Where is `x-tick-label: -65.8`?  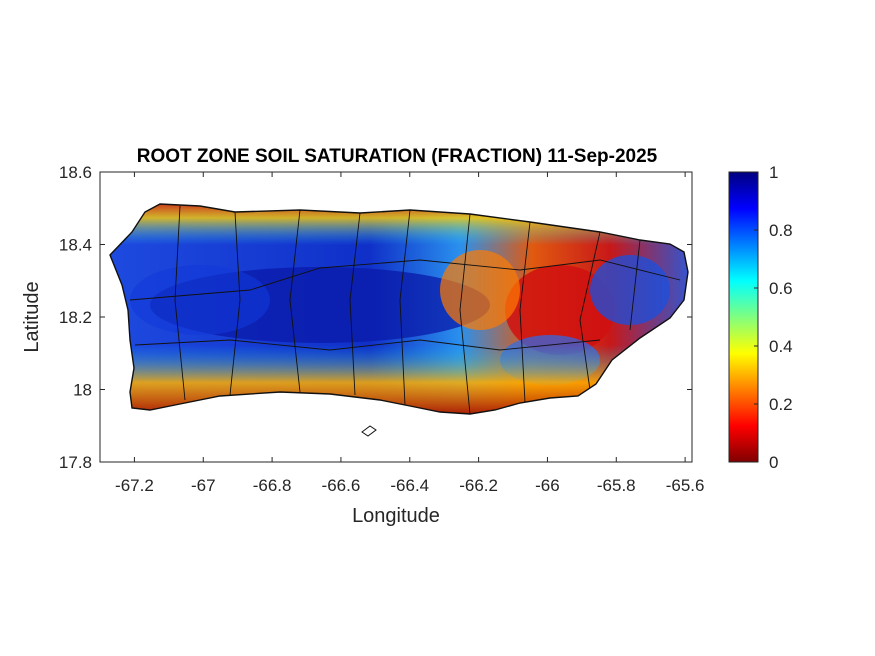
x-tick-label: -65.8 is located at coordinates (616, 485).